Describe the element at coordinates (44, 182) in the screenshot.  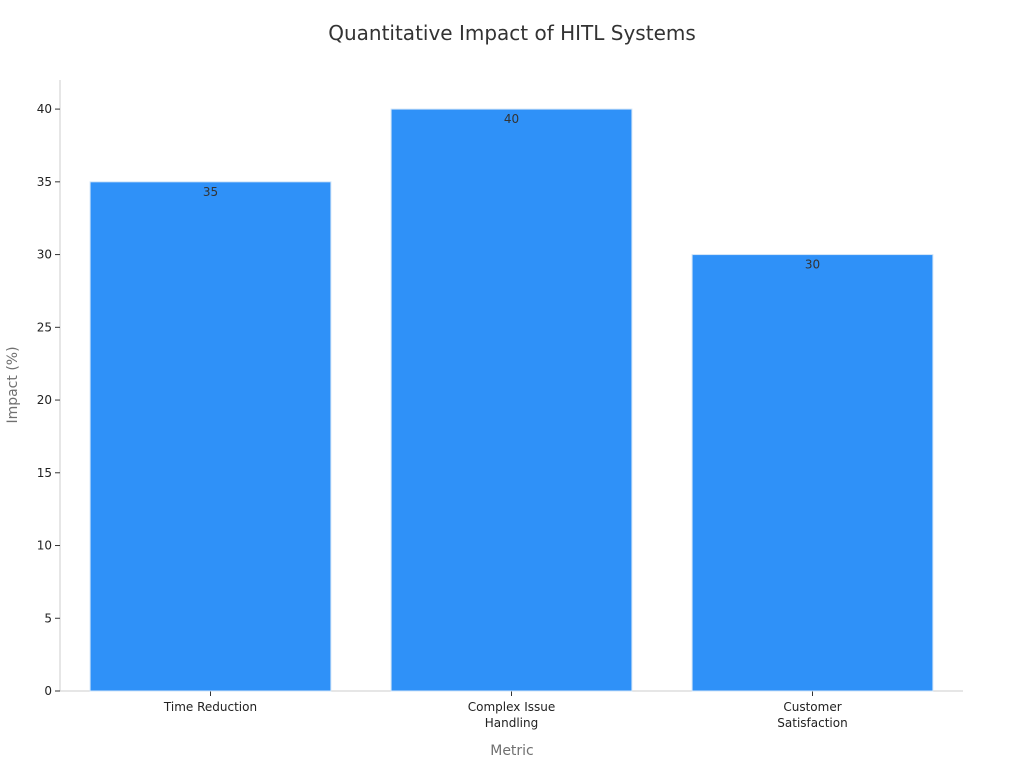
I see `y-tick-label: 35` at that location.